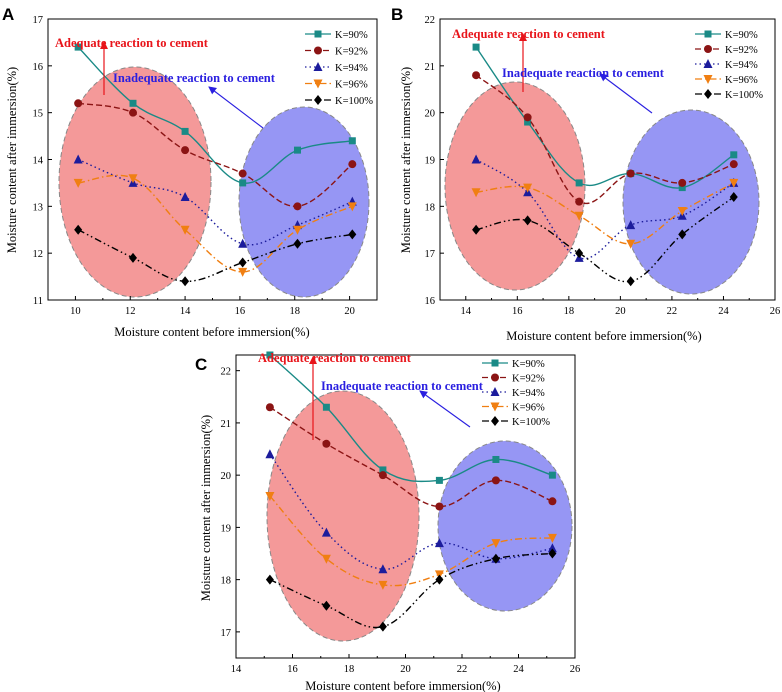 Image resolution: width=782 pixels, height=692 pixels. I want to click on y-tick-label: 22, so click(226, 372).